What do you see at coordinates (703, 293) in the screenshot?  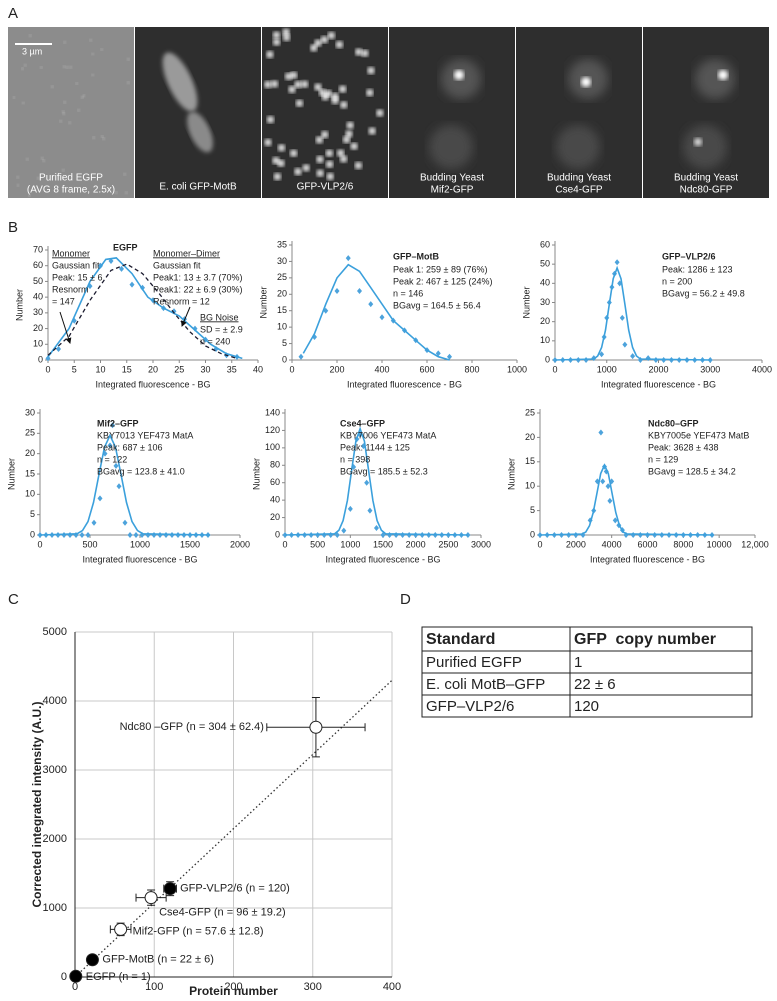 I see `annotation: BGavg = 56.2 ± 49.8` at bounding box center [703, 293].